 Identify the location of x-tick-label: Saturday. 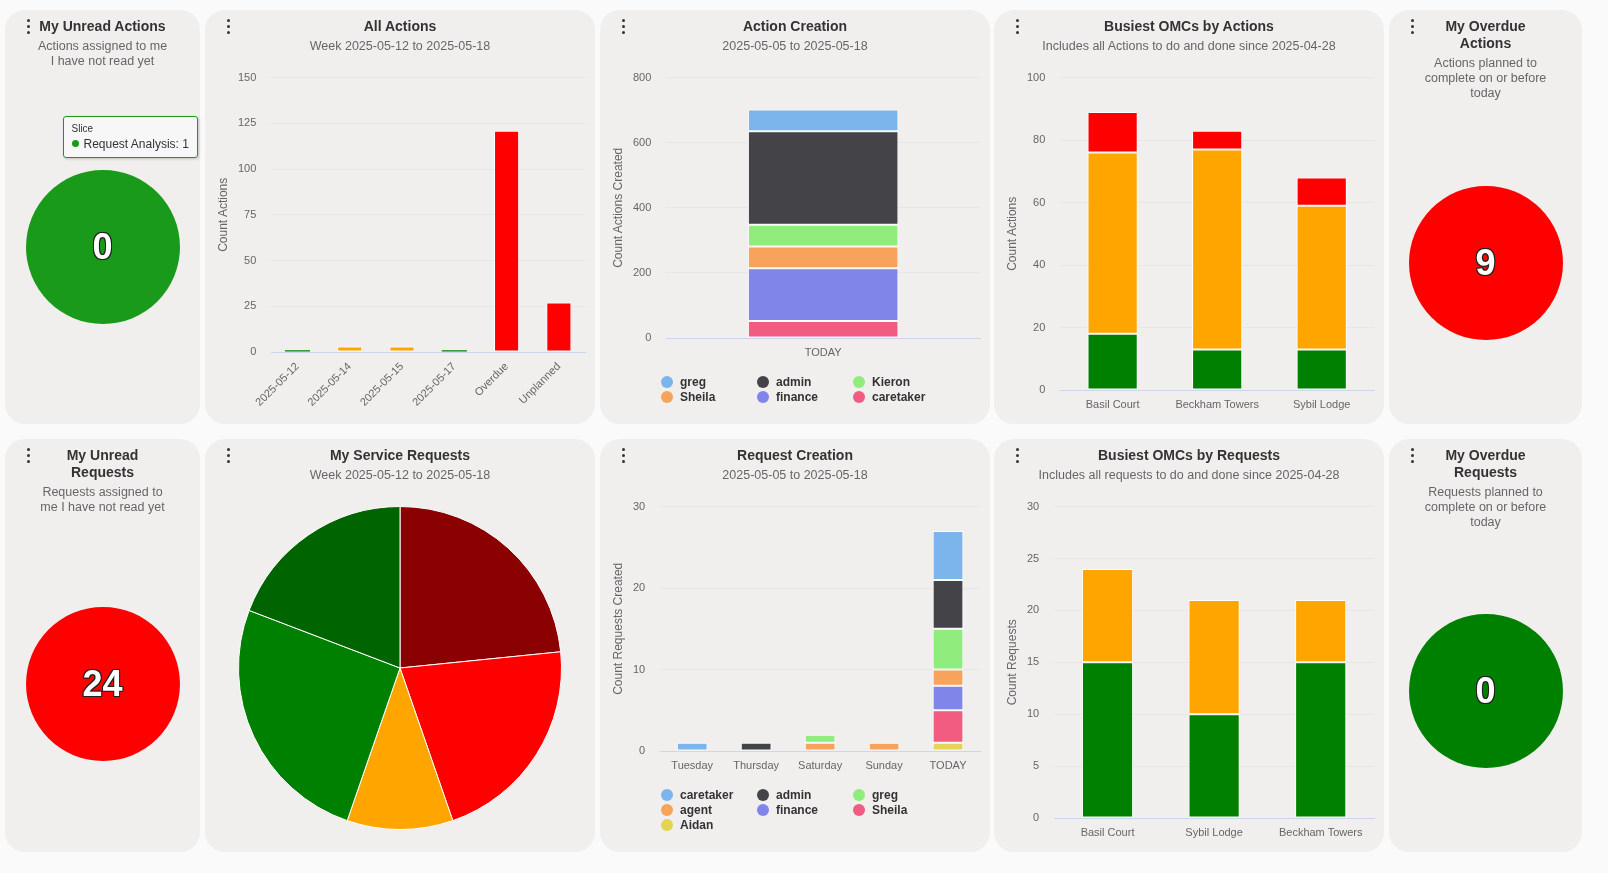
(820, 764).